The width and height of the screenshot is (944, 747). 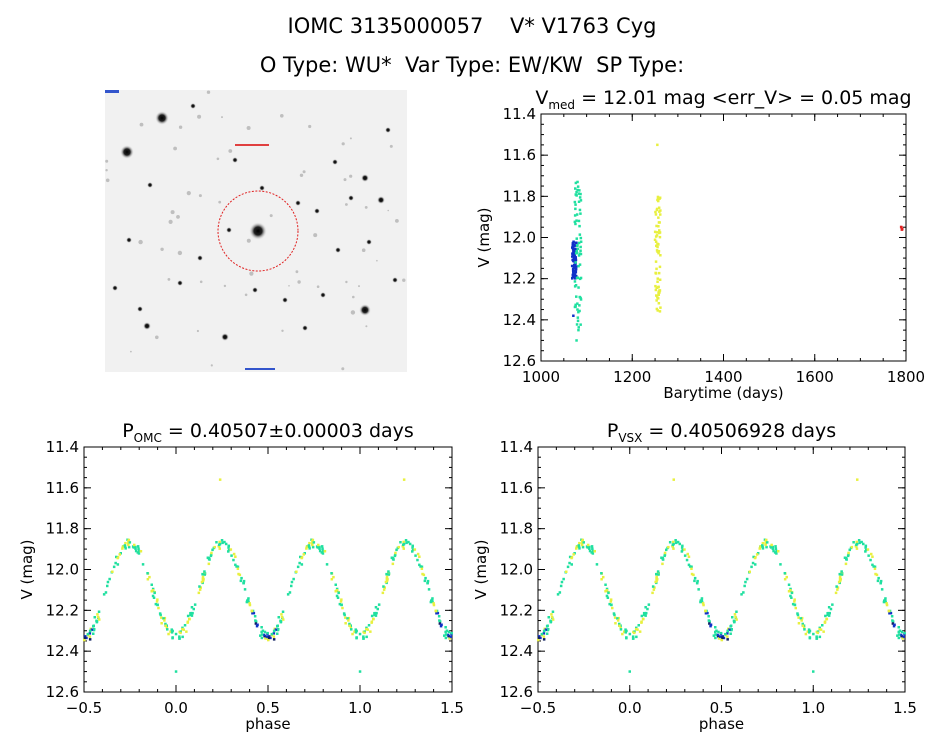 I want to click on plot-title: Vmed = 12.01 mag <err_V> = 0.05 mag, so click(x=723, y=99).